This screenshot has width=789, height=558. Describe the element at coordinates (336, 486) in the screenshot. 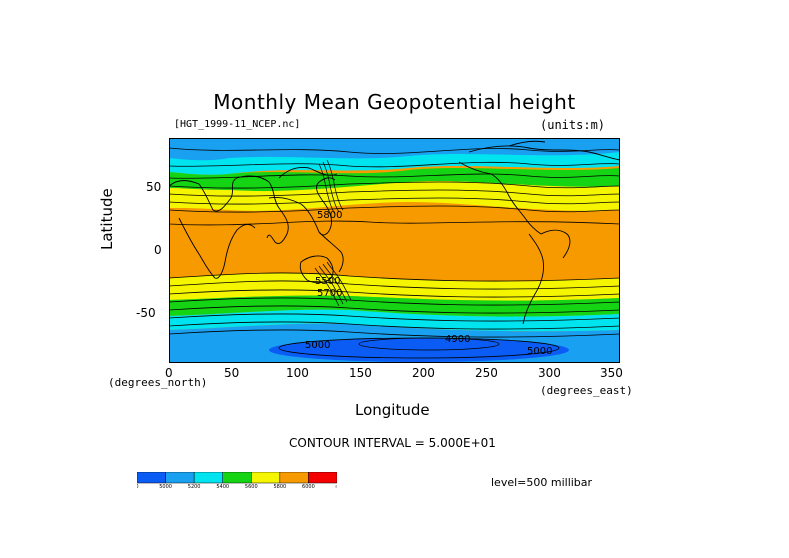

I see `colorbar-label: ∞` at that location.